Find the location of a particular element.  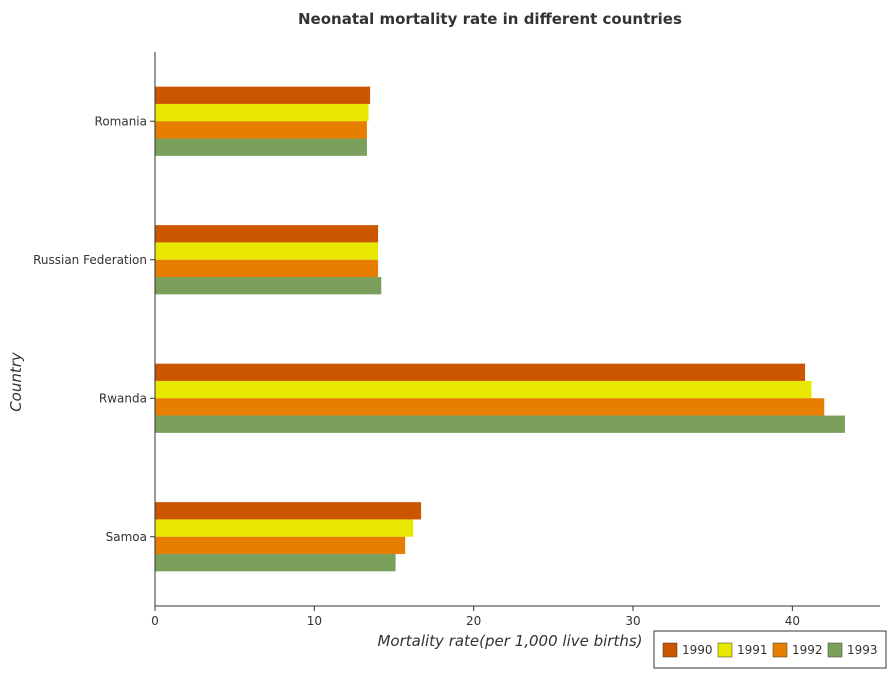

y-tick-label: Rwanda is located at coordinates (123, 398).